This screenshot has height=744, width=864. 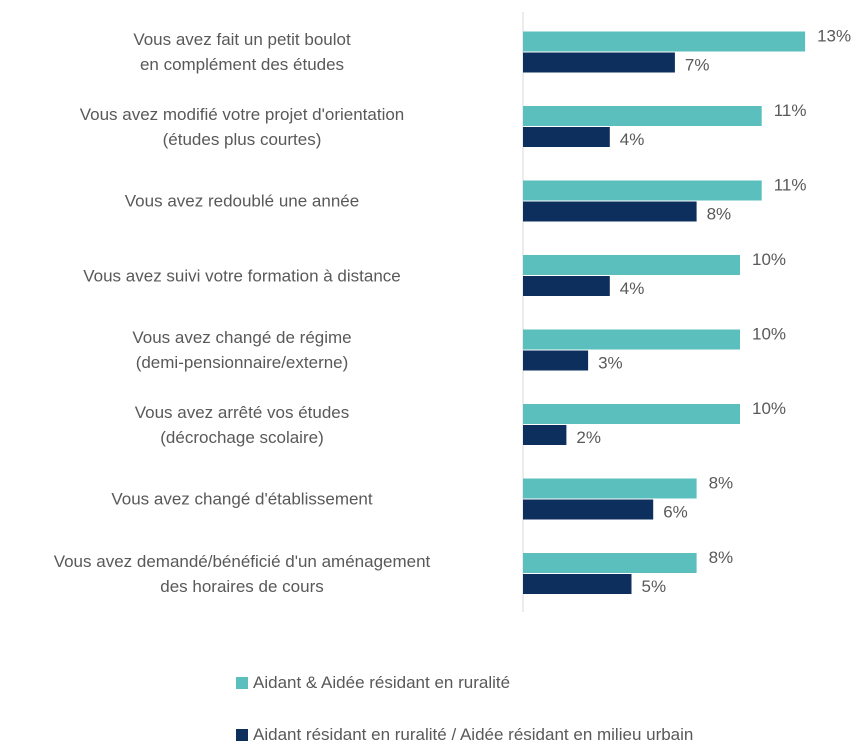 What do you see at coordinates (242, 499) in the screenshot?
I see `category-label: Vous avez changé d'établissement` at bounding box center [242, 499].